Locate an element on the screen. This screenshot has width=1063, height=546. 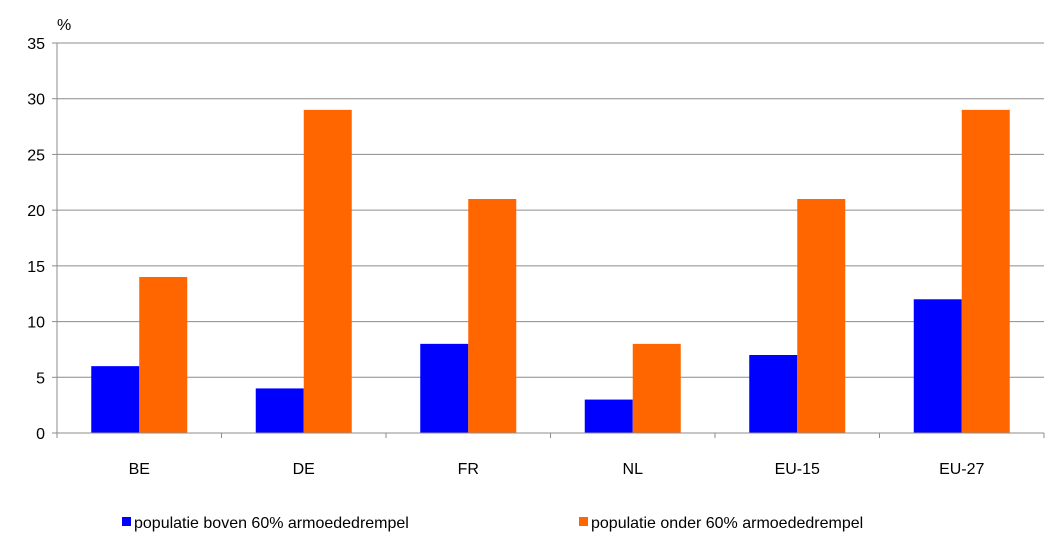
x-tick-label: FR is located at coordinates (468, 469).